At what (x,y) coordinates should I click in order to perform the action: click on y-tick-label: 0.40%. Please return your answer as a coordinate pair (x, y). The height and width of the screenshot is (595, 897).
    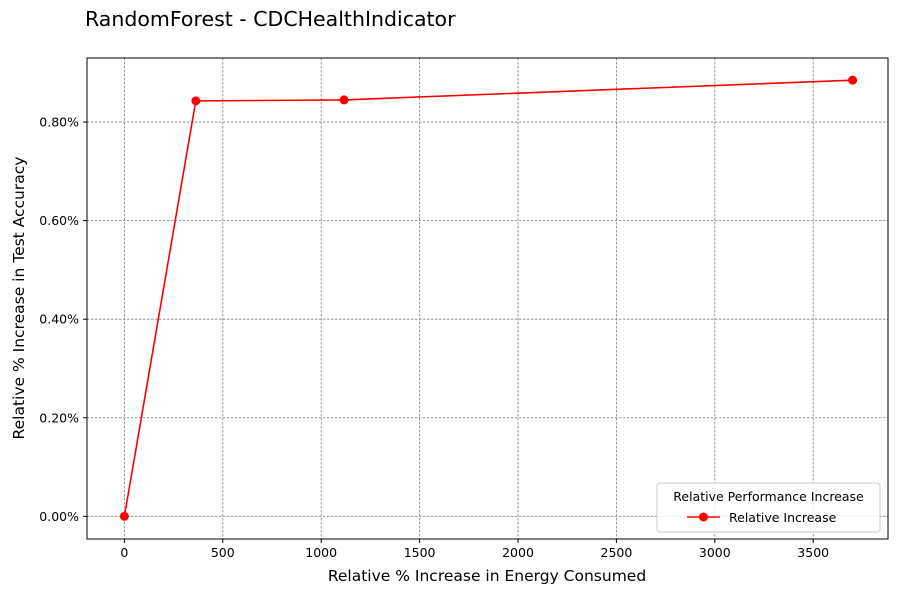
    Looking at the image, I should click on (59, 319).